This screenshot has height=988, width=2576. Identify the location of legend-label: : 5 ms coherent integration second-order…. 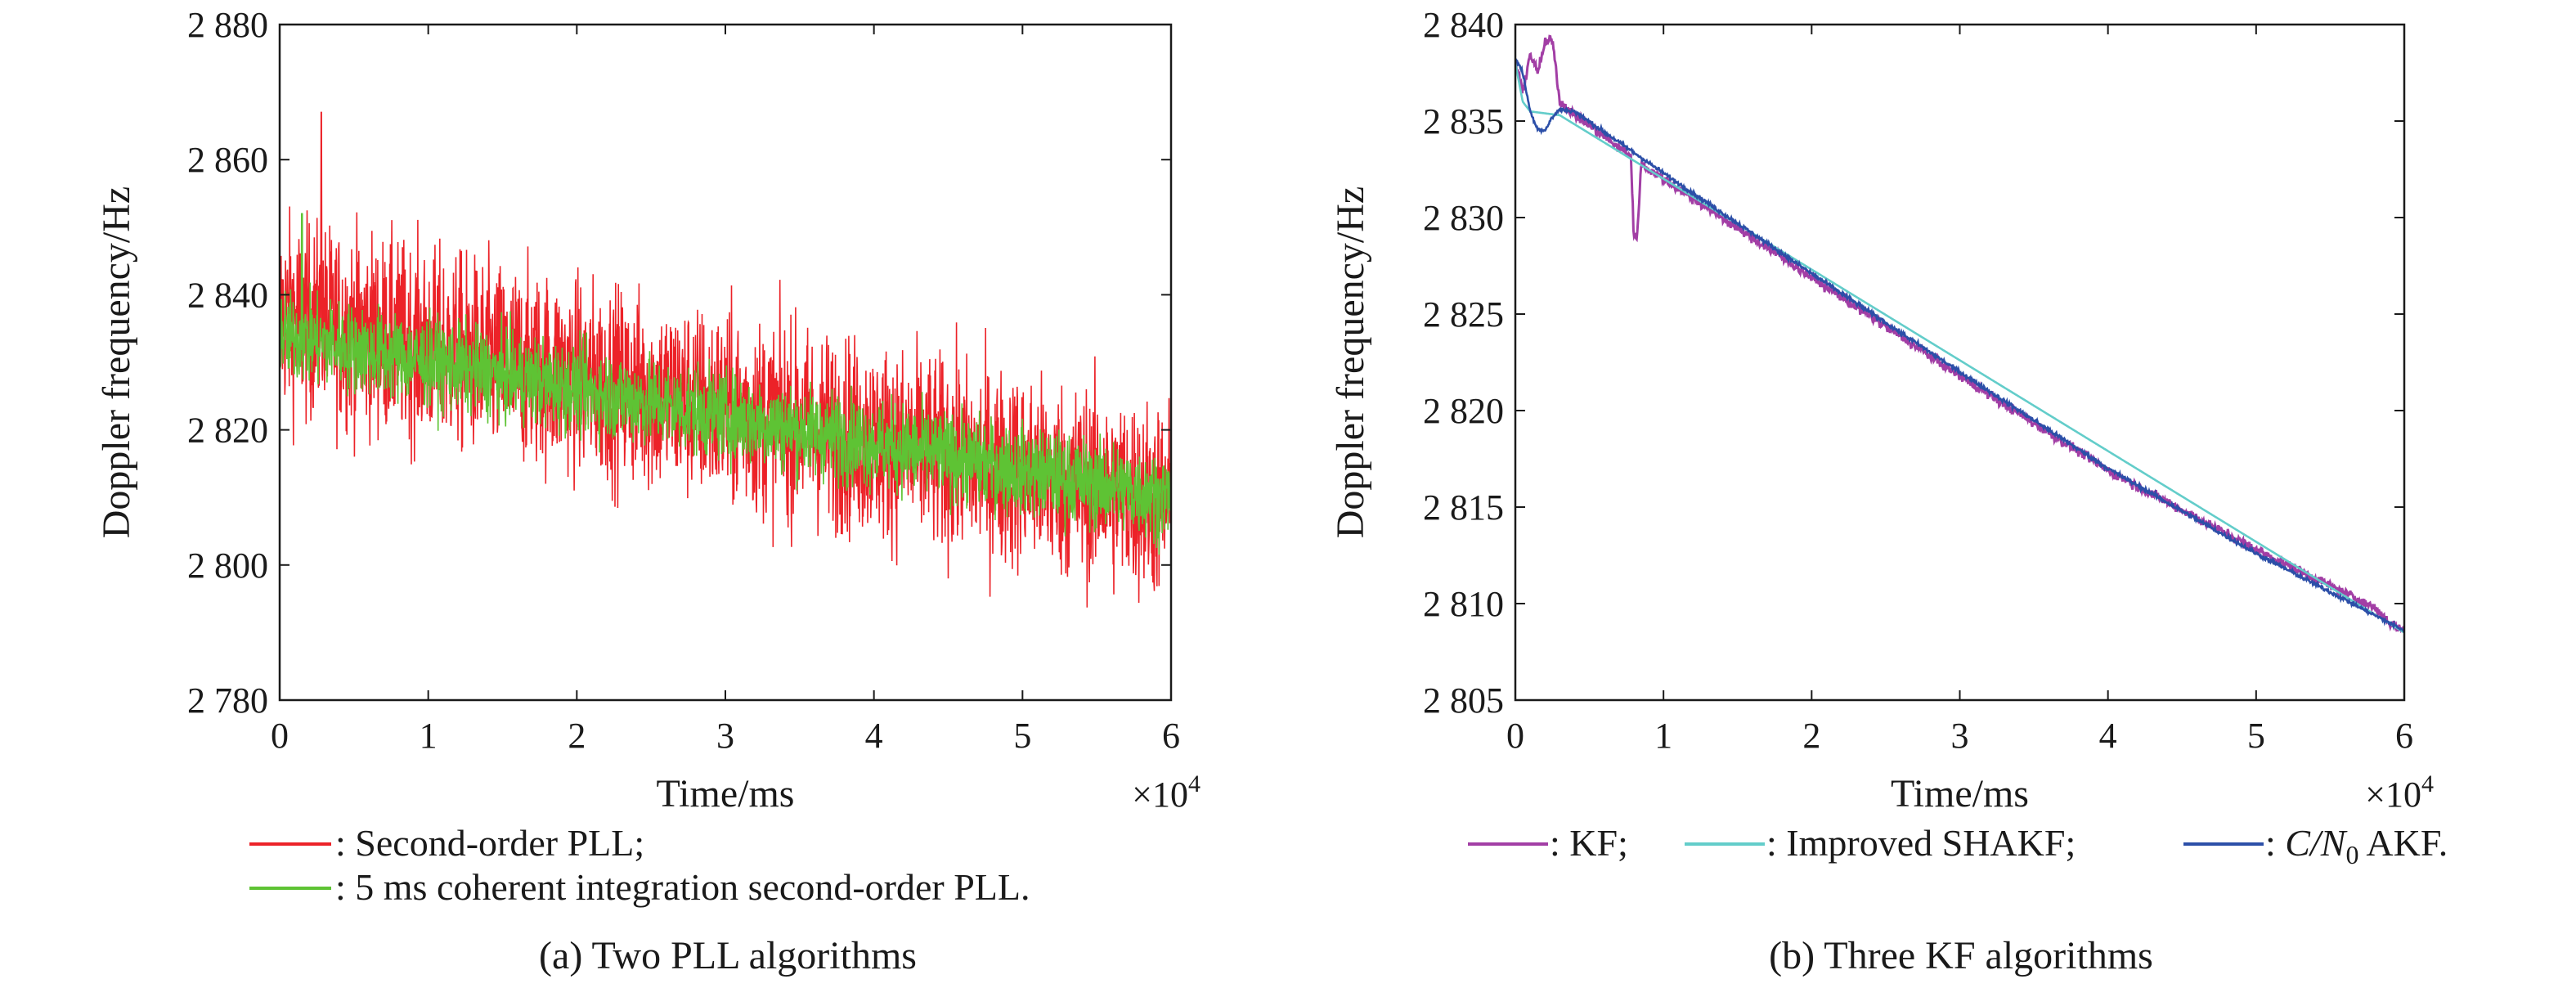
(683, 887).